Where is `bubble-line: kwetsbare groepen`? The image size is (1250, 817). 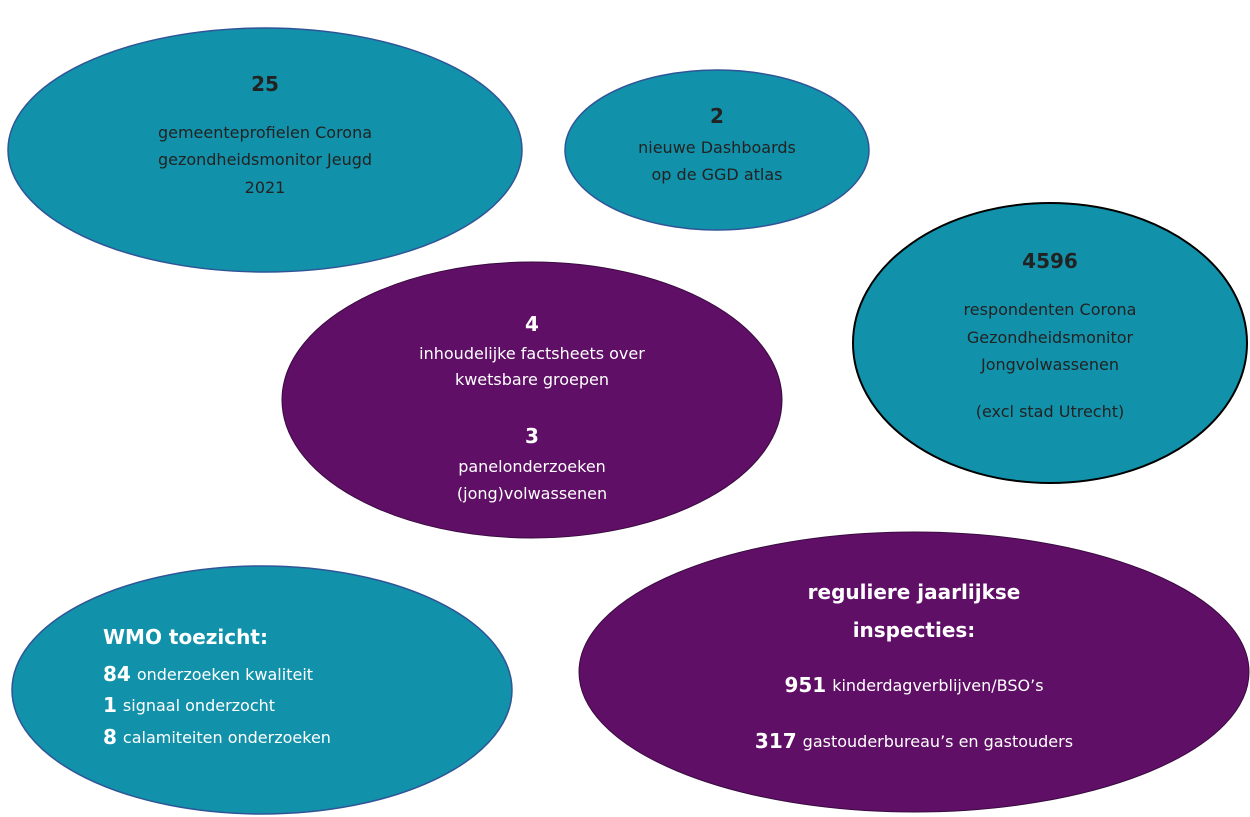
bubble-line: kwetsbare groepen is located at coordinates (532, 379).